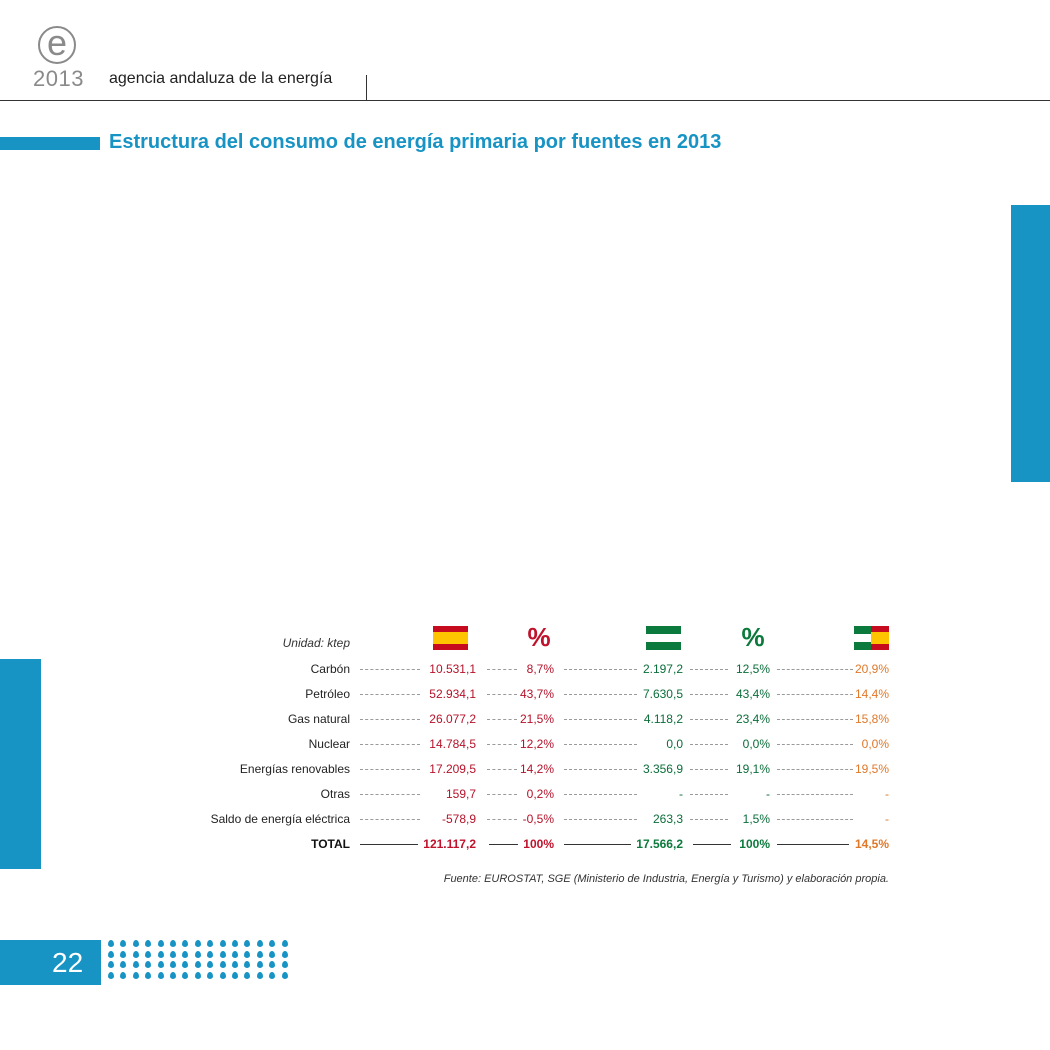 This screenshot has height=1050, width=1050. I want to click on title-accent-bar, so click(50, 143).